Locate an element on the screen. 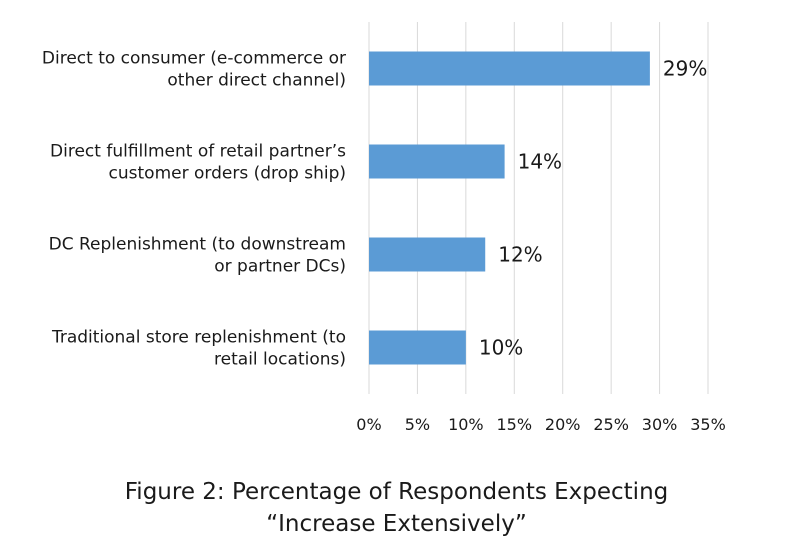 The width and height of the screenshot is (793, 560). x-axis-ticks: 0% 5% 10% 15% 20% 25% 30% 35% is located at coordinates (540, 424).